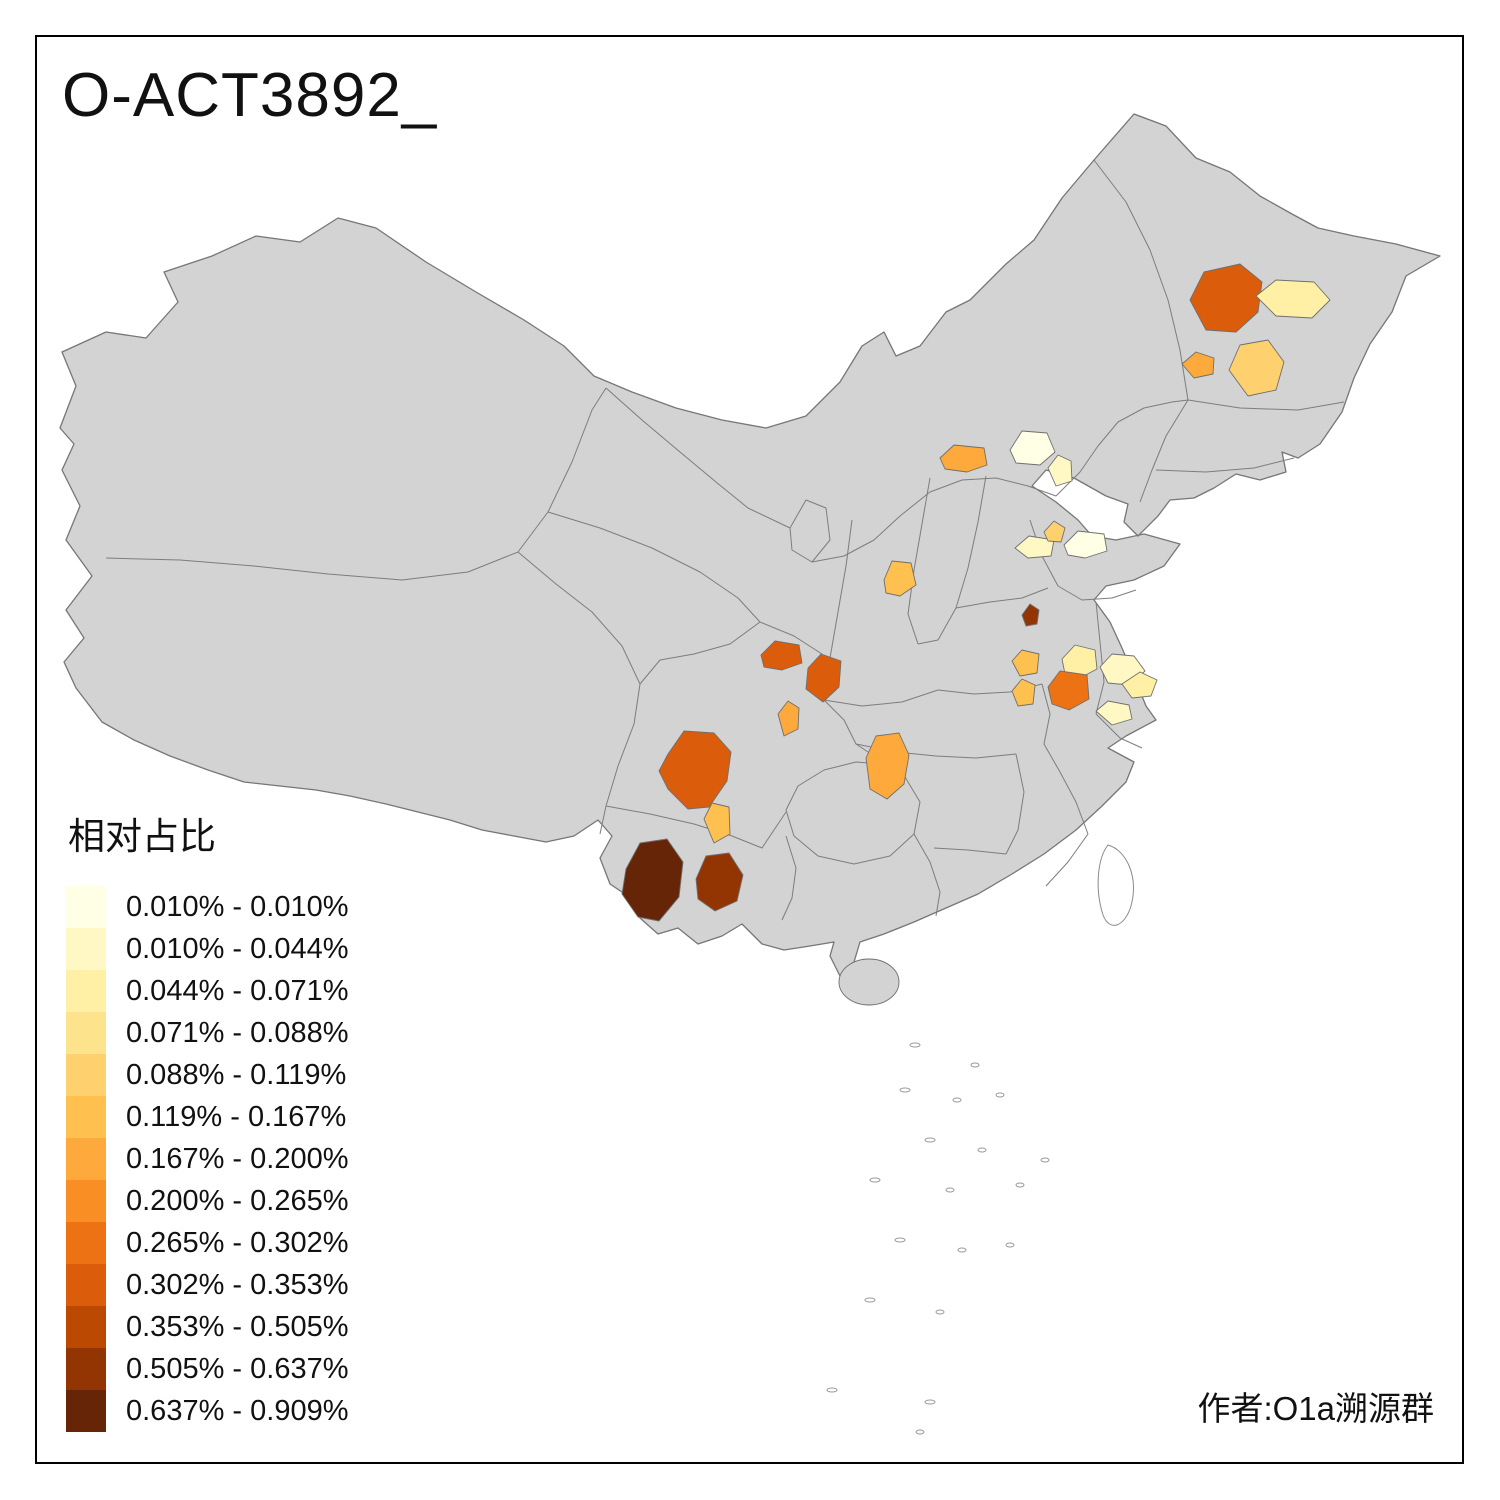 The image size is (1500, 1500). Describe the element at coordinates (237, 1368) in the screenshot. I see `legend-label: 0.505% - 0.637%` at that location.